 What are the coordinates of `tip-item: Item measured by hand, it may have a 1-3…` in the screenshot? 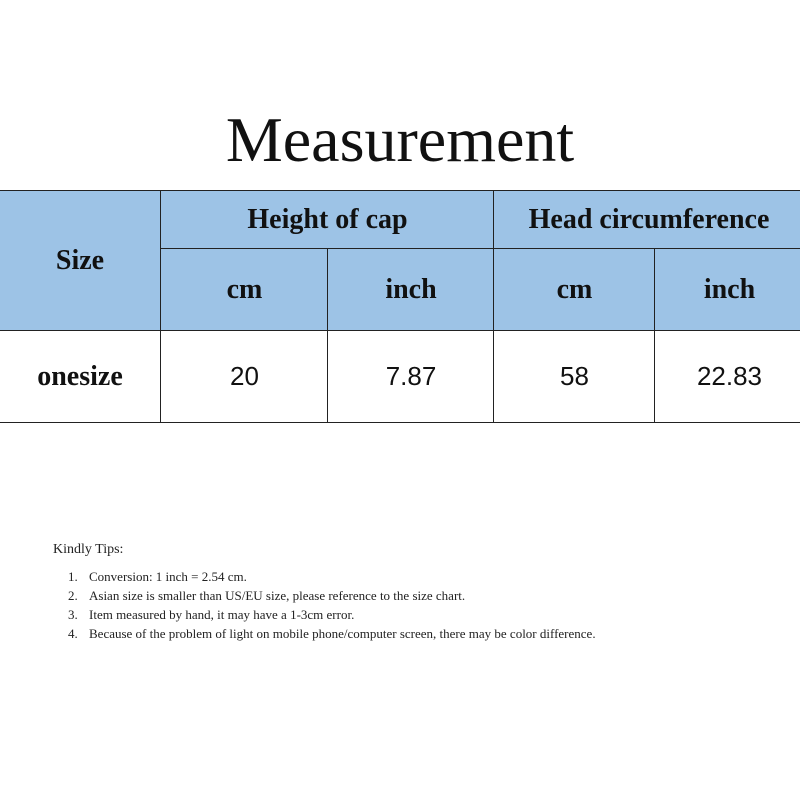 It's located at (381, 614).